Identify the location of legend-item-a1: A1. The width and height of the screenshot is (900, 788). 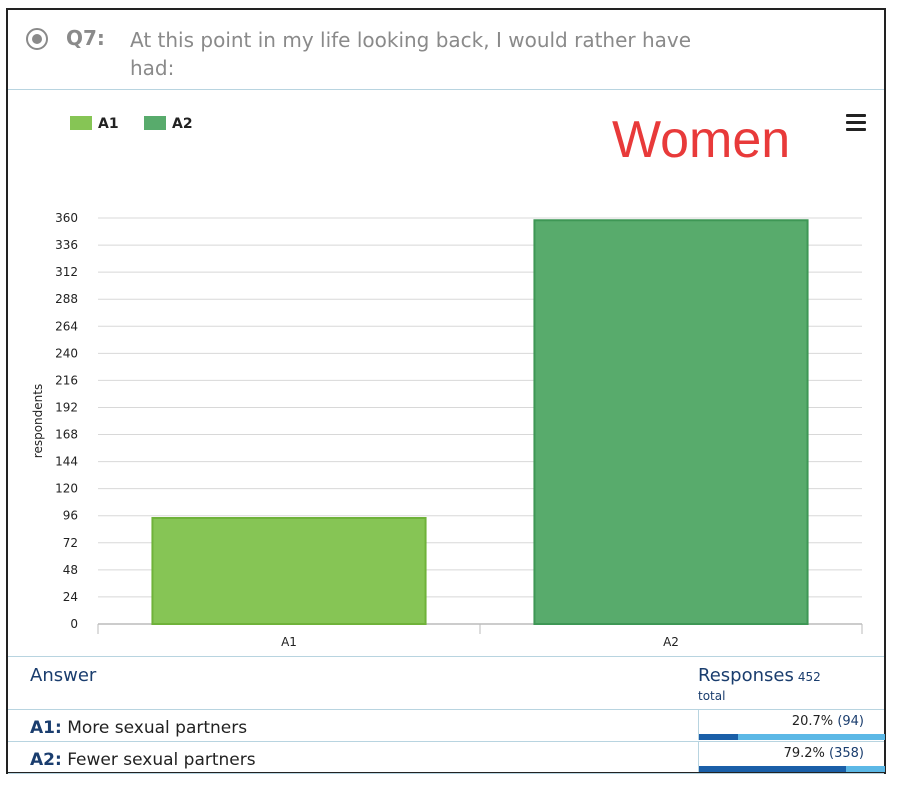
(94, 124).